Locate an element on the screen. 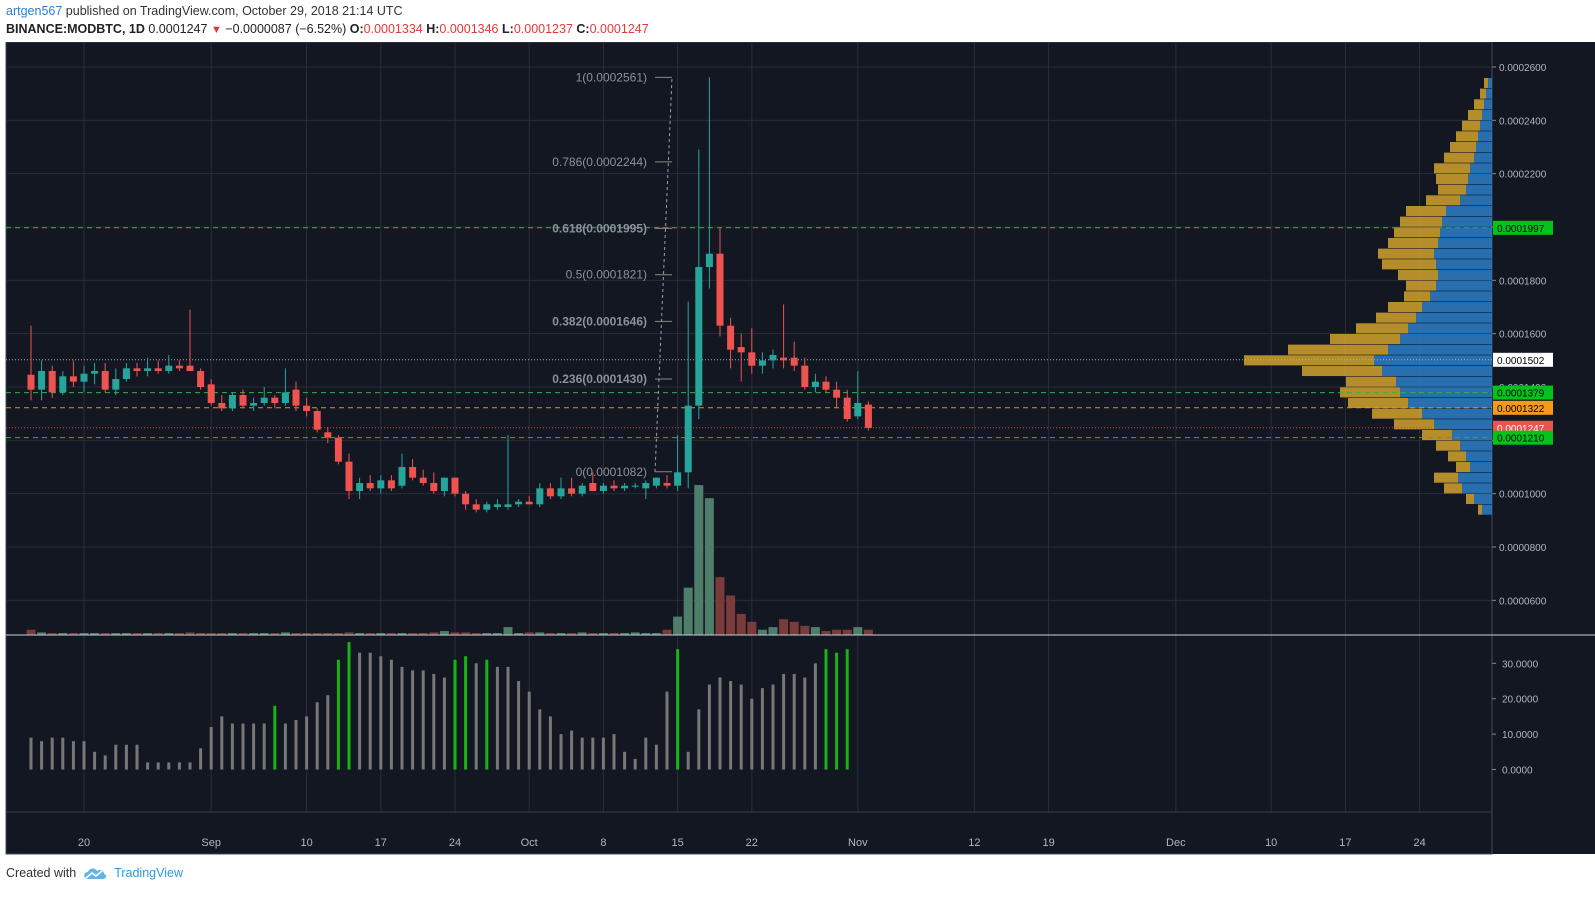 The image size is (1595, 905). price-label: 0.0001247 is located at coordinates (1521, 429).